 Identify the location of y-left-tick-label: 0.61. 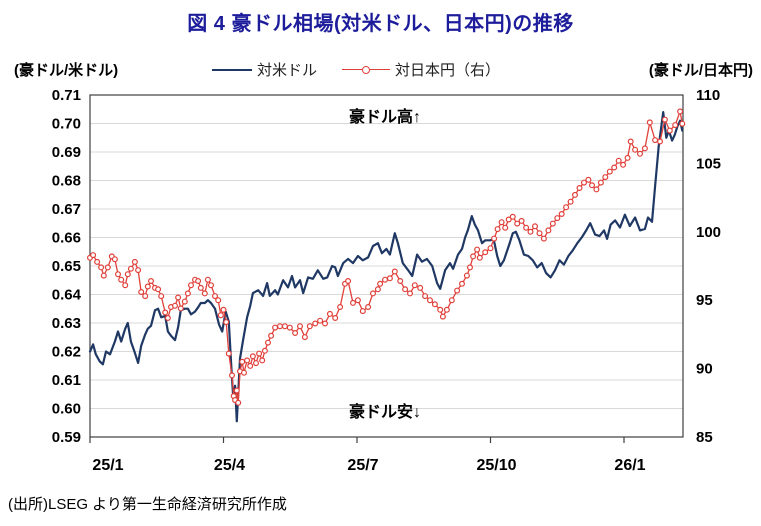
(66, 380).